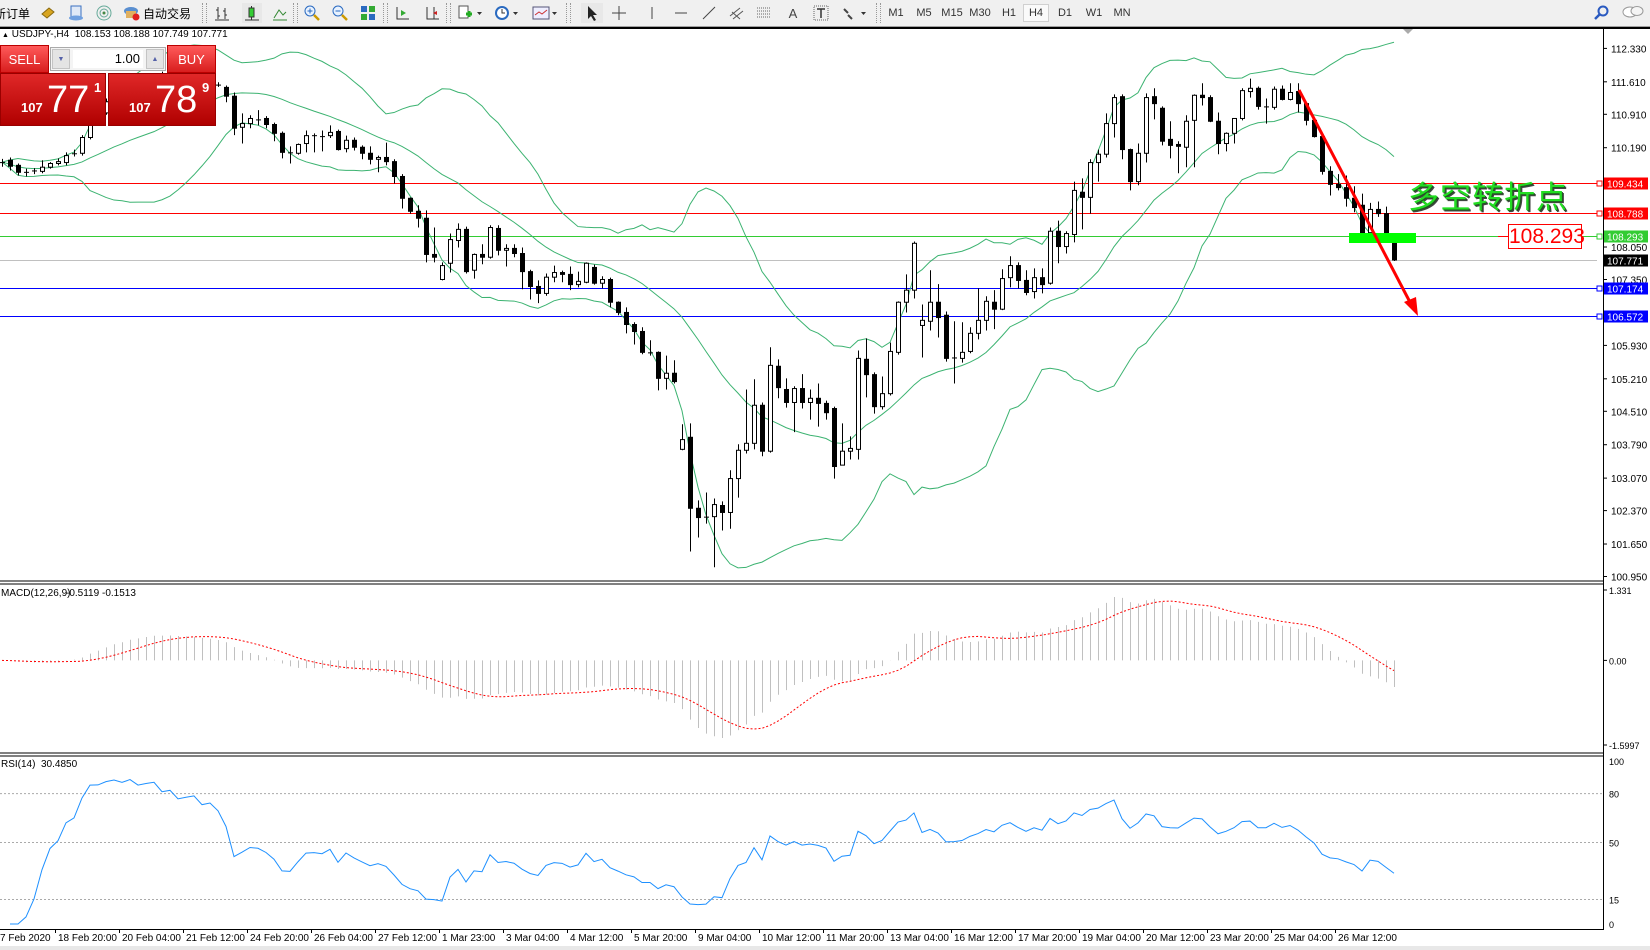  What do you see at coordinates (592, 13) in the screenshot?
I see `cursor-icon` at bounding box center [592, 13].